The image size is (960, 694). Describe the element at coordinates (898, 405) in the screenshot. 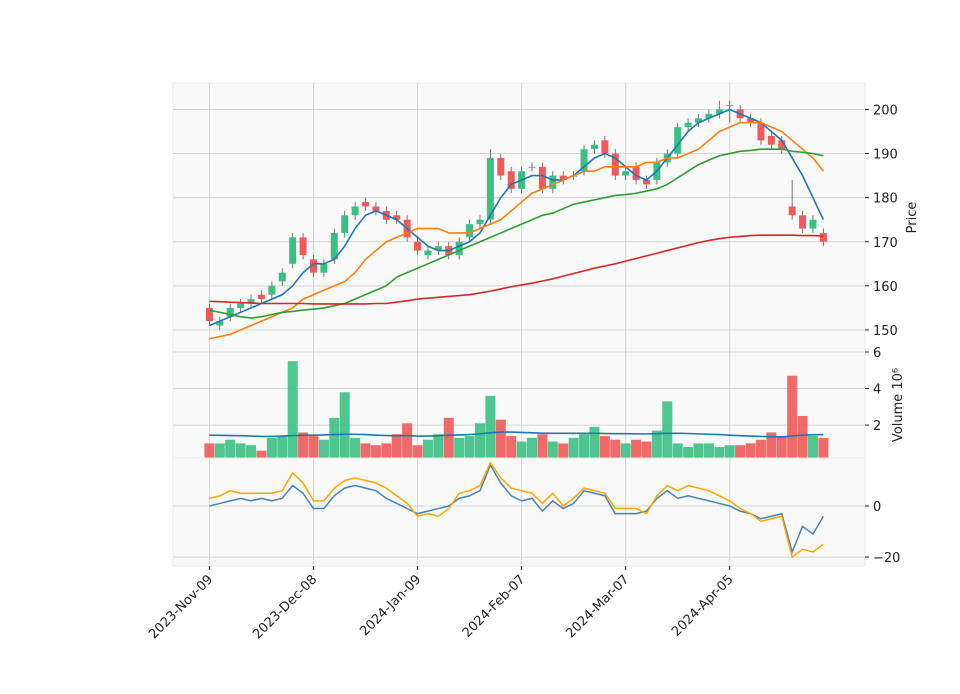

I see `y-axis-label: Volume 10⁶` at that location.